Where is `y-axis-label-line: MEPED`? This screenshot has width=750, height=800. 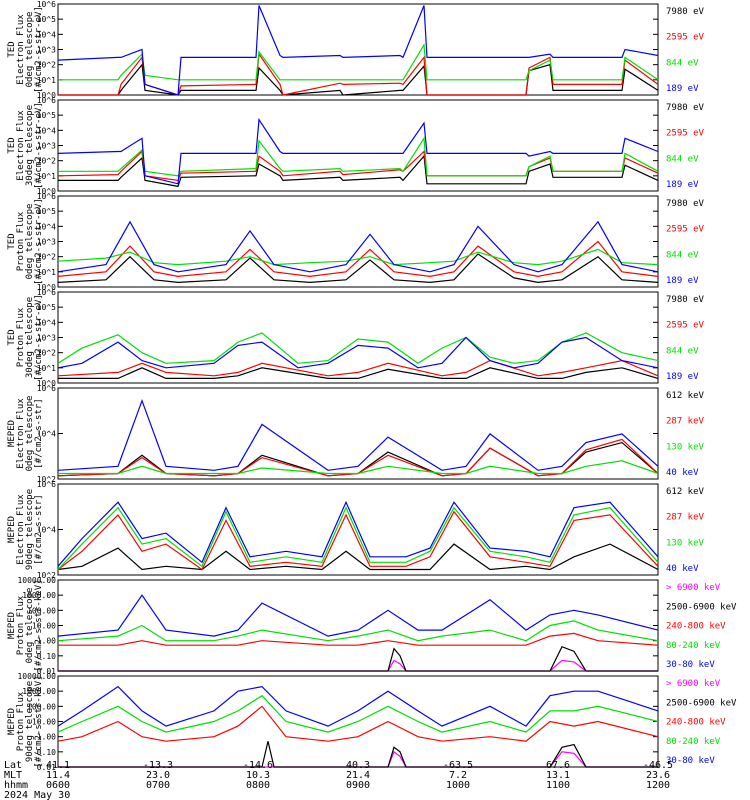
y-axis-label-line: MEPED is located at coordinates (12, 721).